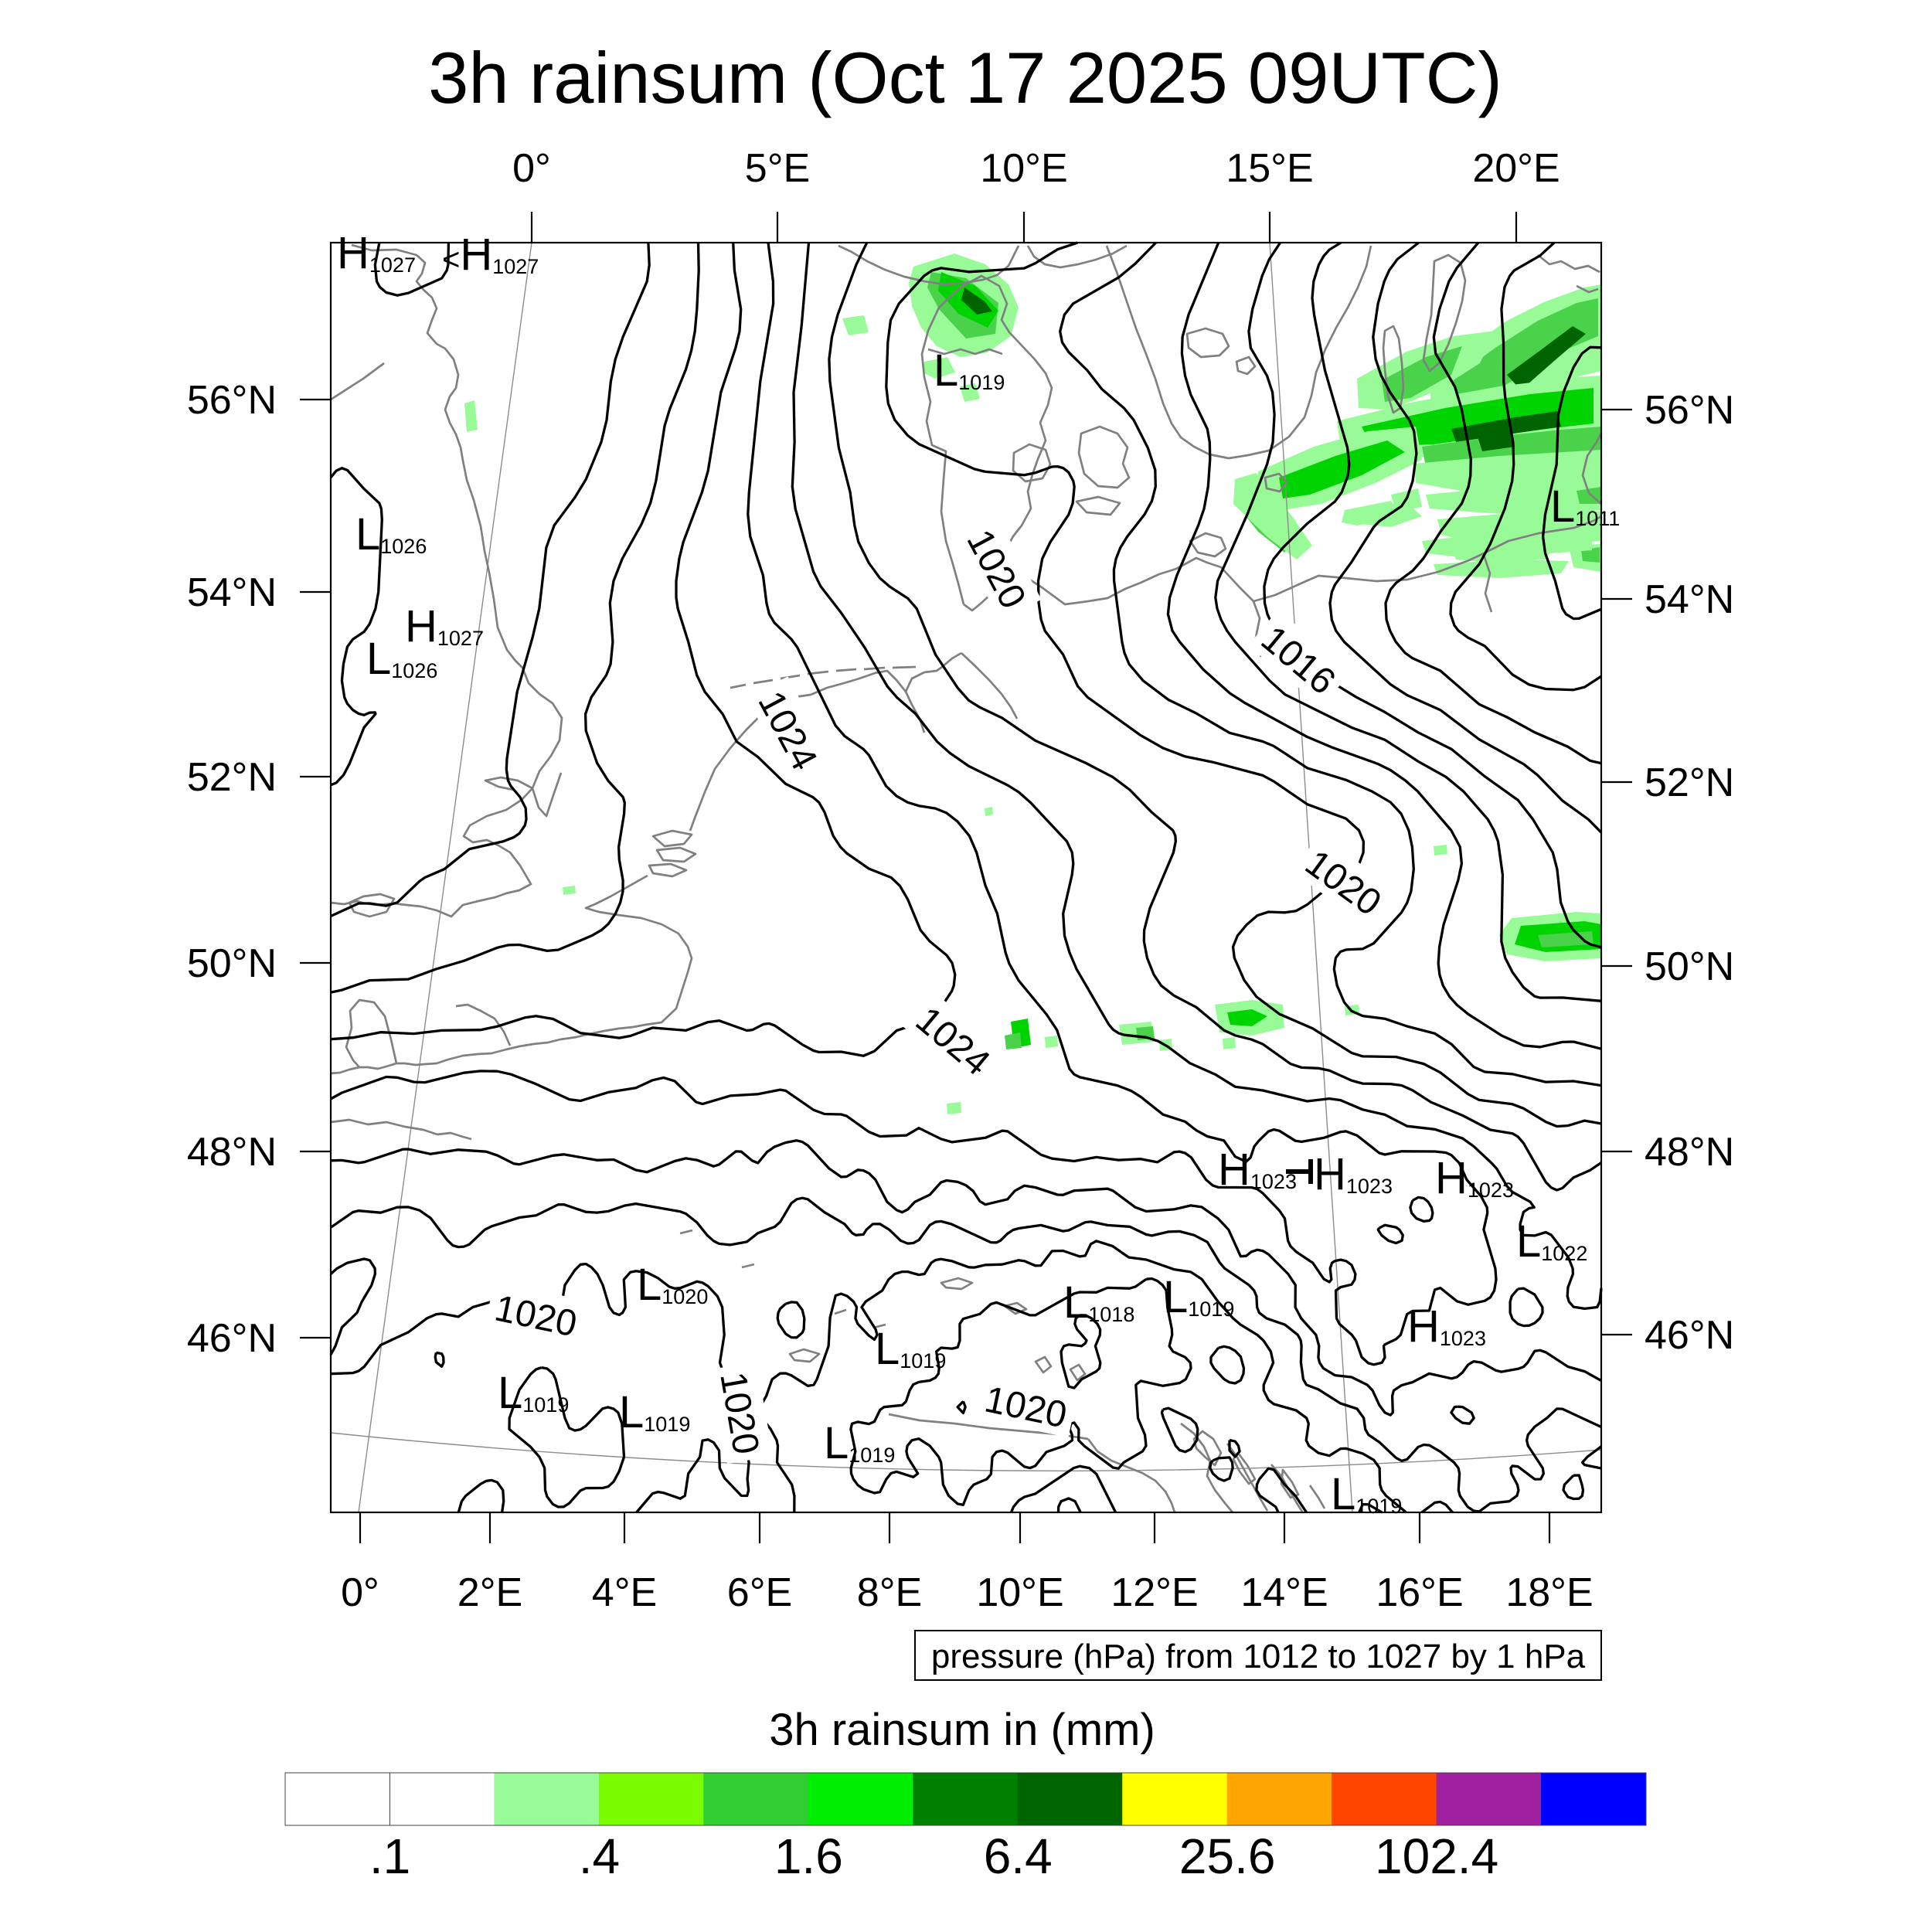 The height and width of the screenshot is (1932, 1932). I want to click on svg-text: 14°E, so click(1284, 1593).